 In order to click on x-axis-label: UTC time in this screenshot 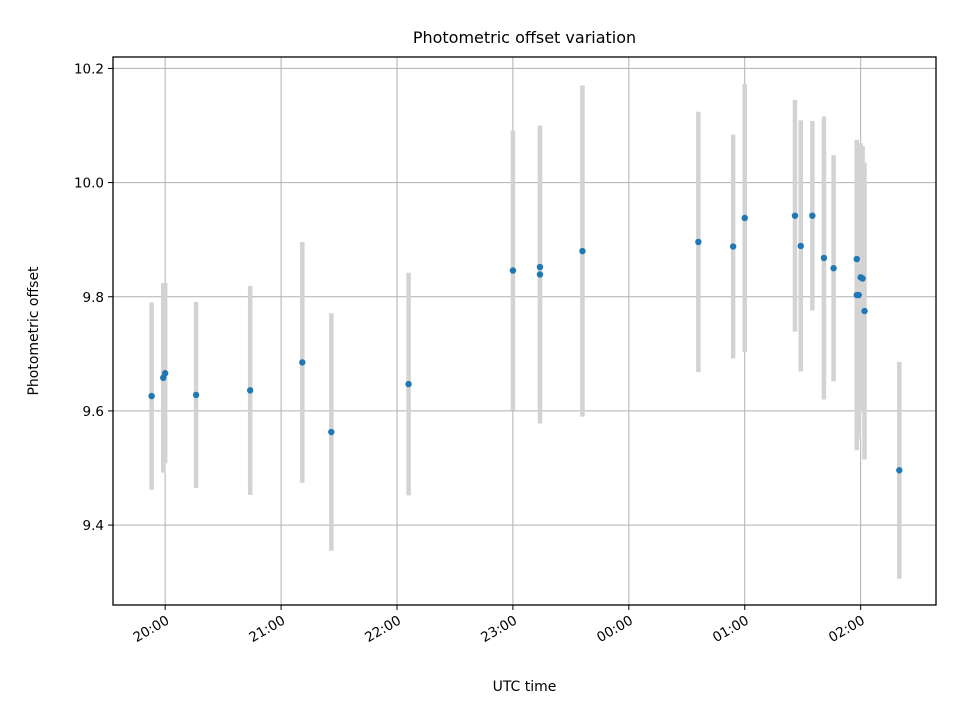, I will do `click(525, 687)`.